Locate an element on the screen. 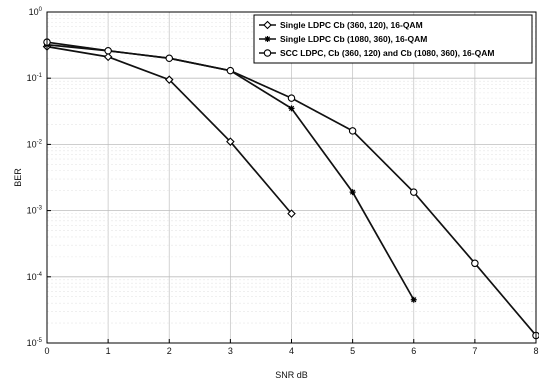 The height and width of the screenshot is (383, 539). x-tick-label: 8 is located at coordinates (535, 351).